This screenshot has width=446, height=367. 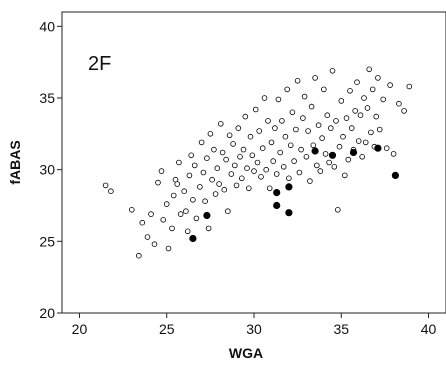 What do you see at coordinates (99, 64) in the screenshot?
I see `panel-label: 2F` at bounding box center [99, 64].